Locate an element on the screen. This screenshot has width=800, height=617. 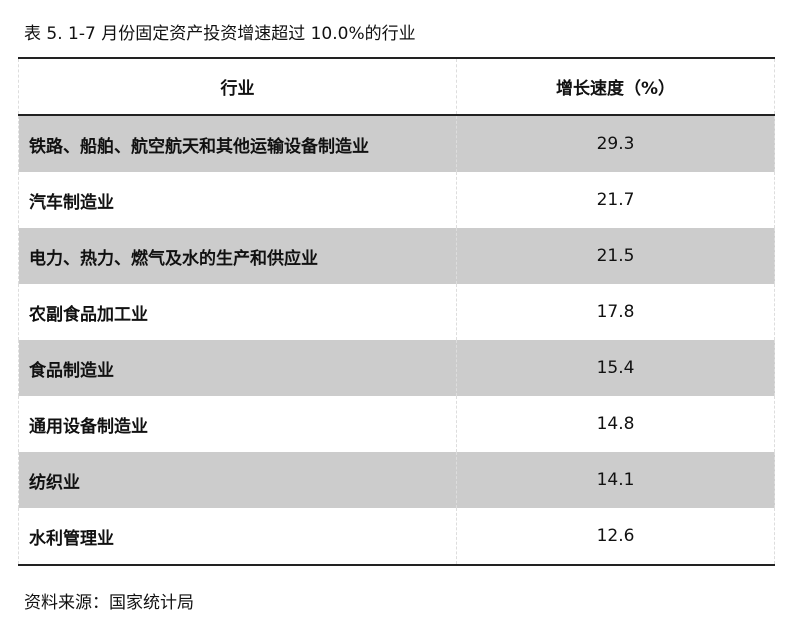
table-row: 食品制造业 15.4 is located at coordinates (396, 368).